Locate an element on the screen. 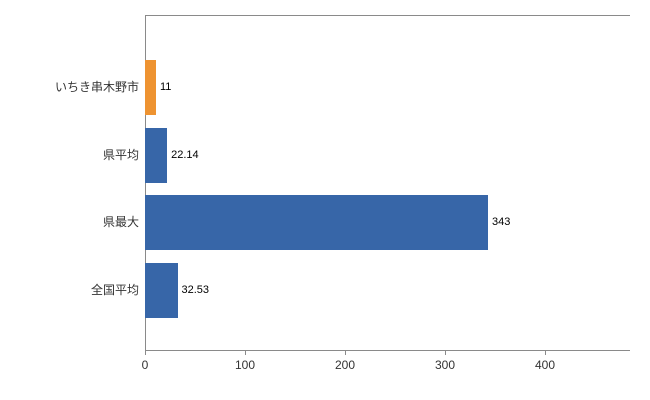 The width and height of the screenshot is (650, 400). x-axis-tick-label: 300 is located at coordinates (445, 365).